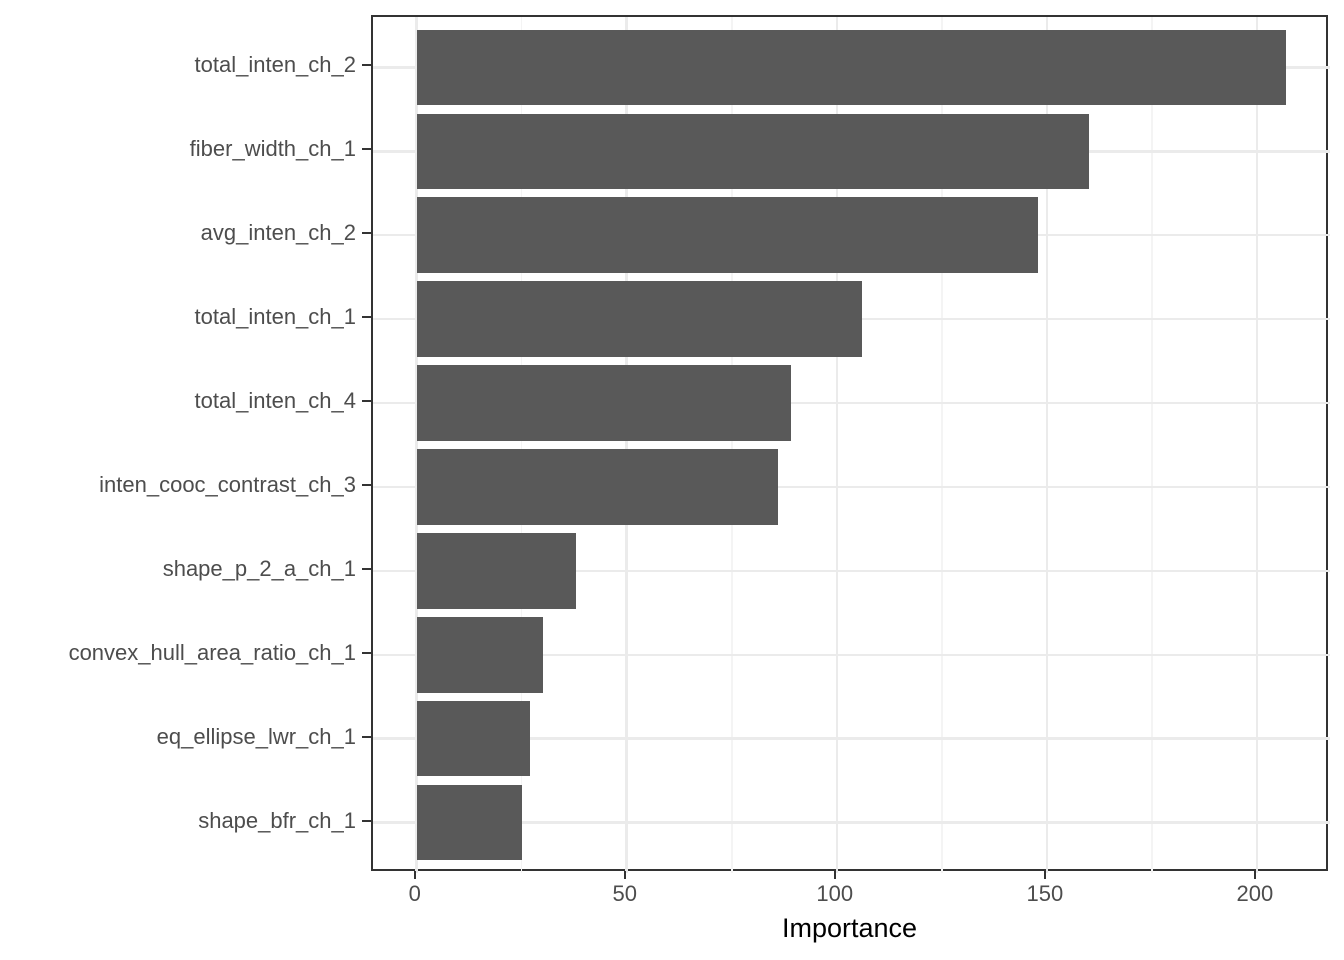 This screenshot has width=1344, height=960. I want to click on y-tick-label: shape_p_2_a_ch_1, so click(259, 568).